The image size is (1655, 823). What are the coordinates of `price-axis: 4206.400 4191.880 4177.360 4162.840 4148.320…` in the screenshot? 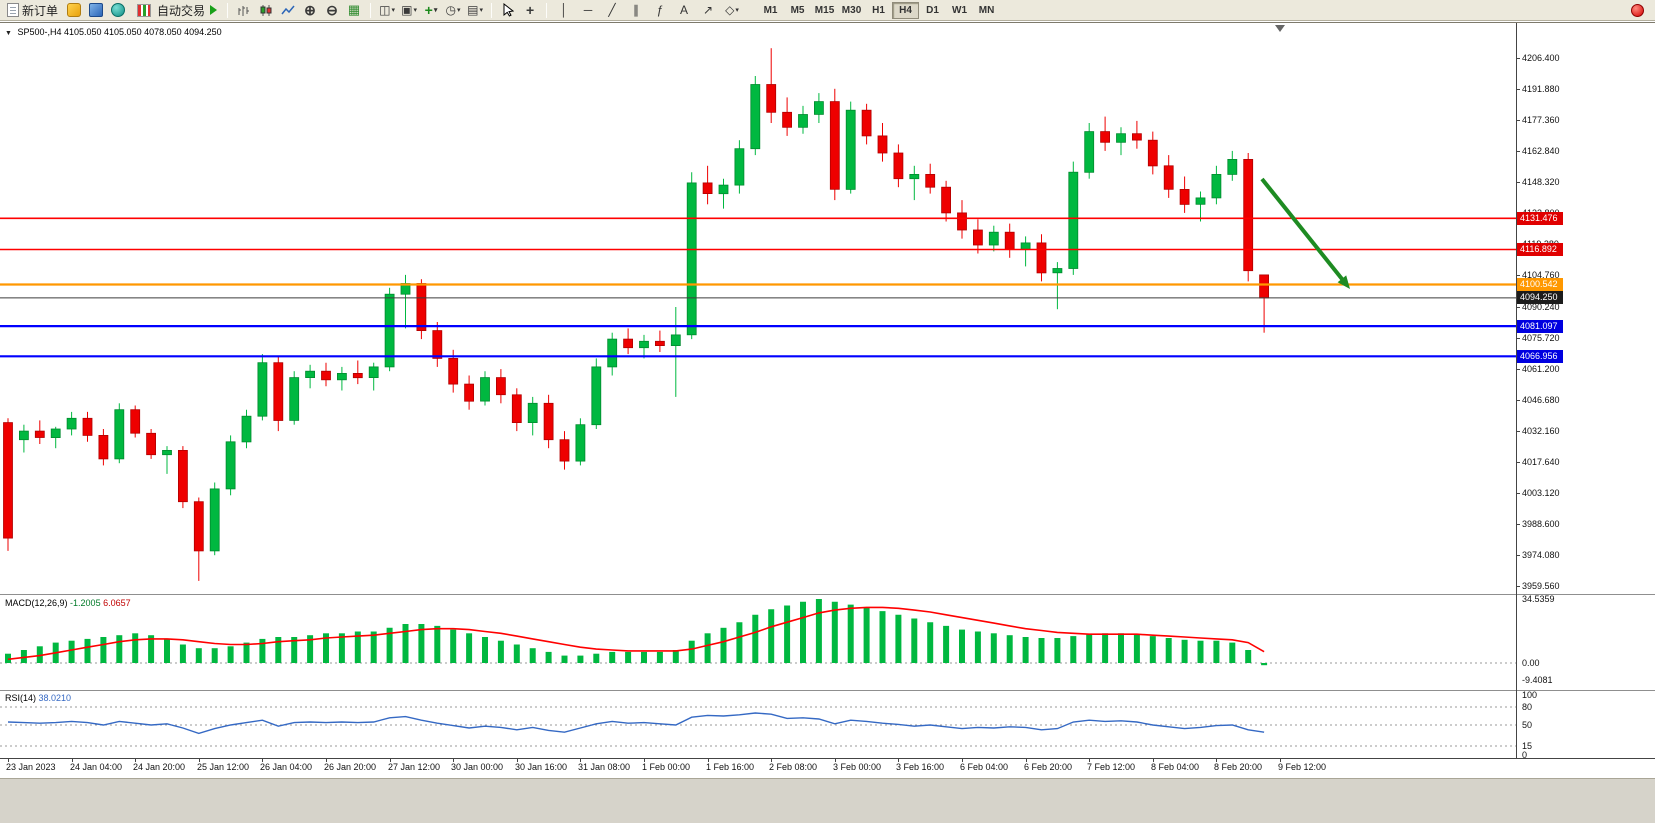 It's located at (1586, 401).